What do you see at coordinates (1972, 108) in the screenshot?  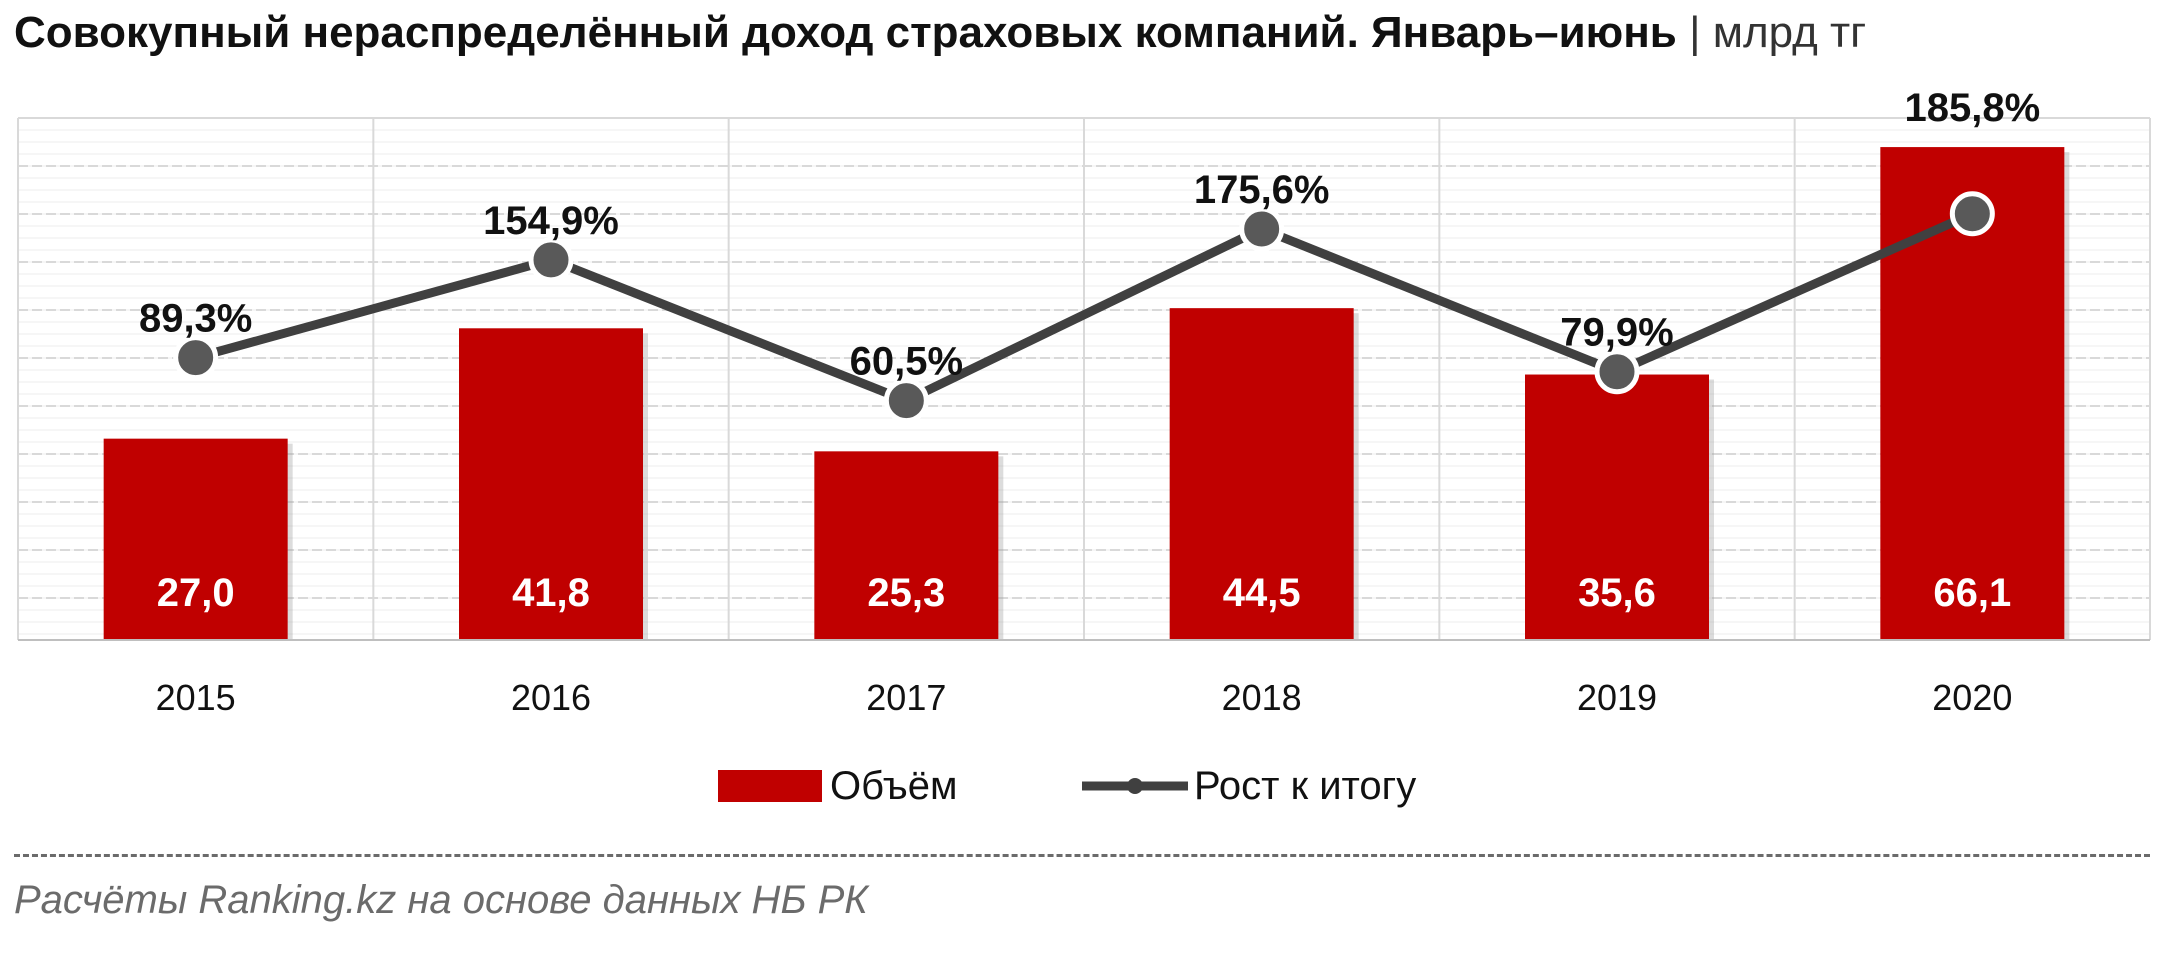 I see `growth-value-label: 185,8%` at bounding box center [1972, 108].